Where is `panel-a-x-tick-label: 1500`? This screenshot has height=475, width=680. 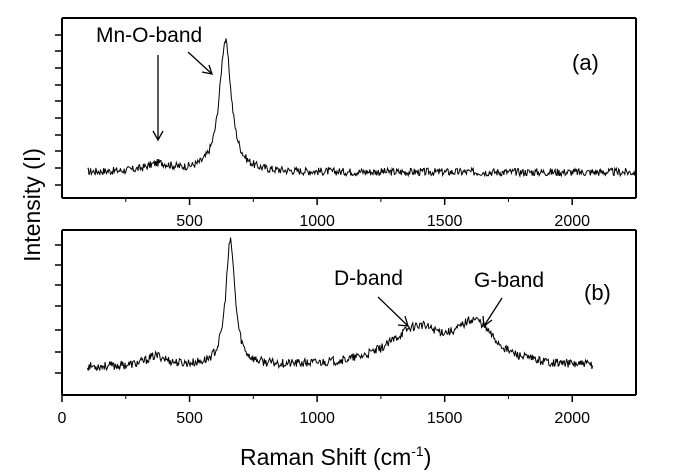 panel-a-x-tick-label: 1500 is located at coordinates (445, 221).